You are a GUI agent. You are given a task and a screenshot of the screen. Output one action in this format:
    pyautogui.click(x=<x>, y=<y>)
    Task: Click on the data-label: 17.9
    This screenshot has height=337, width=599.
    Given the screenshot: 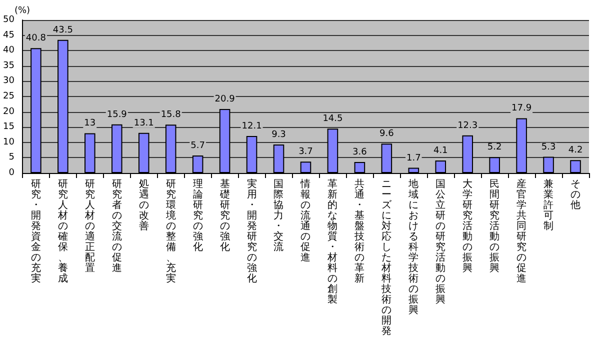 What is the action you would take?
    pyautogui.click(x=522, y=109)
    